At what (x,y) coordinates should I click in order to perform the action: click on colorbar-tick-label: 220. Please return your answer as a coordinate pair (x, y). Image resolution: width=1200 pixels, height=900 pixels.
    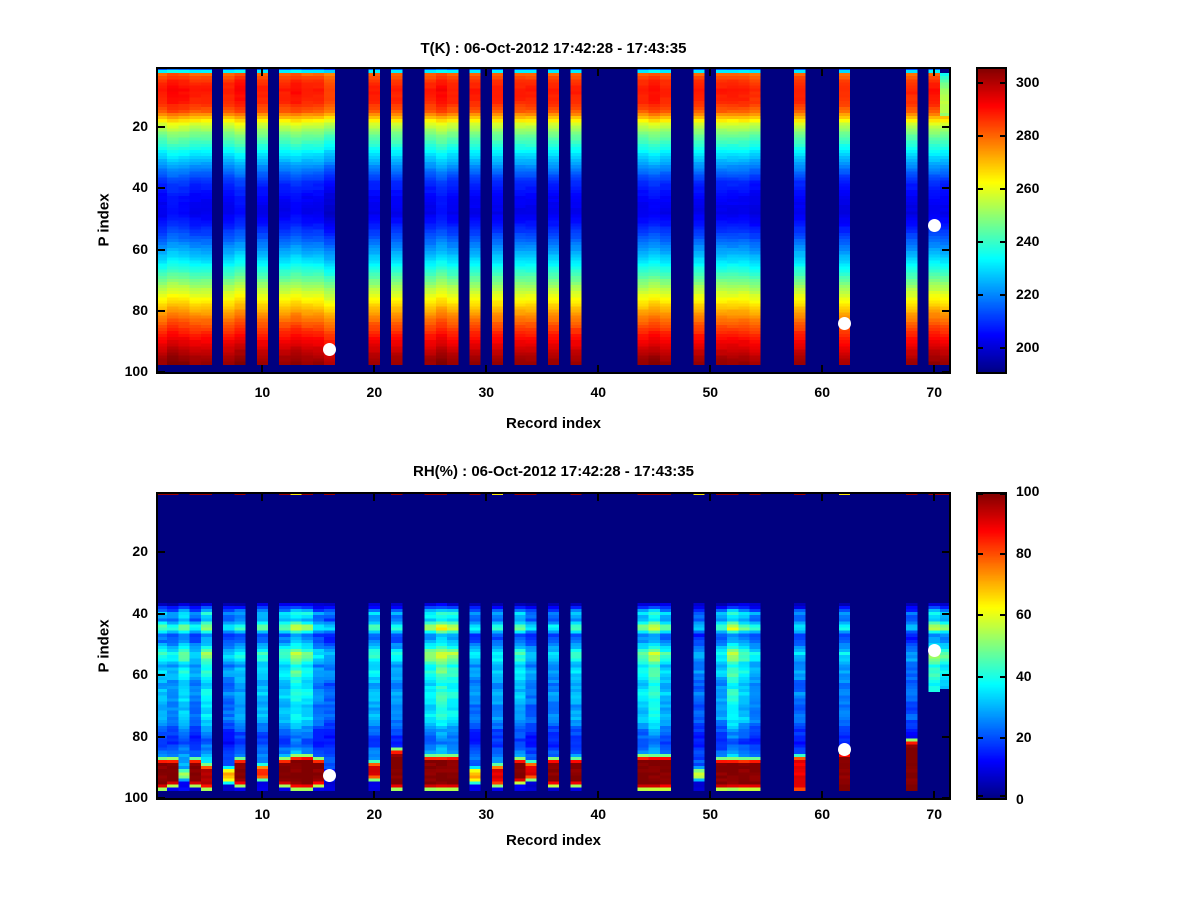
    Looking at the image, I should click on (1028, 293).